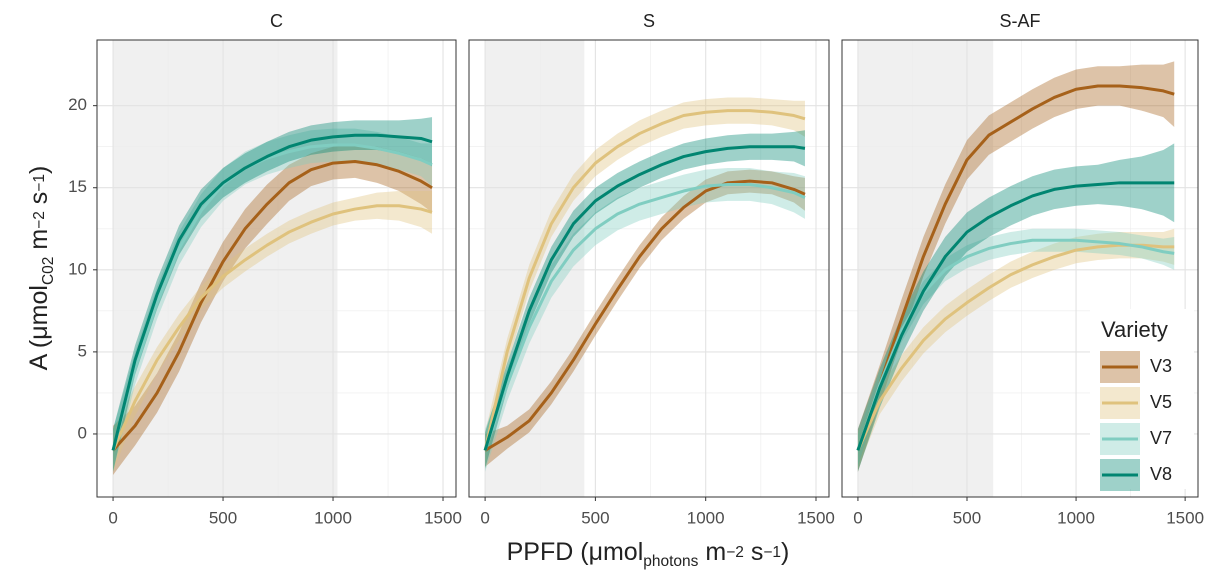 The height and width of the screenshot is (576, 1223). Describe the element at coordinates (1161, 474) in the screenshot. I see `legend-label: V8` at that location.